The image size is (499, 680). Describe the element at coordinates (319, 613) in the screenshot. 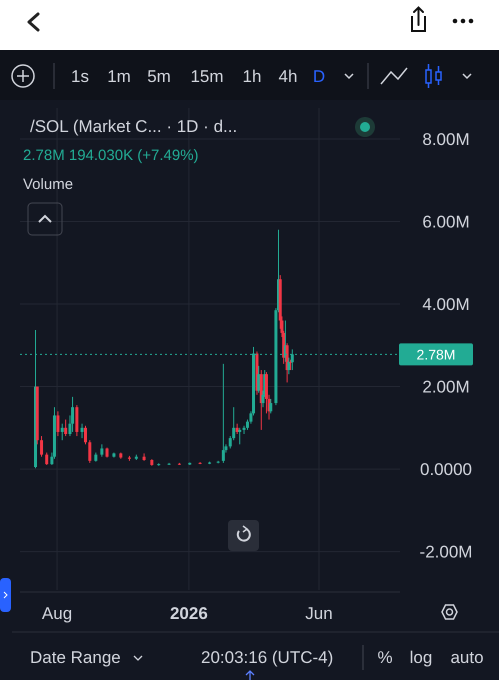

I see `x-tick-label: Jun` at that location.